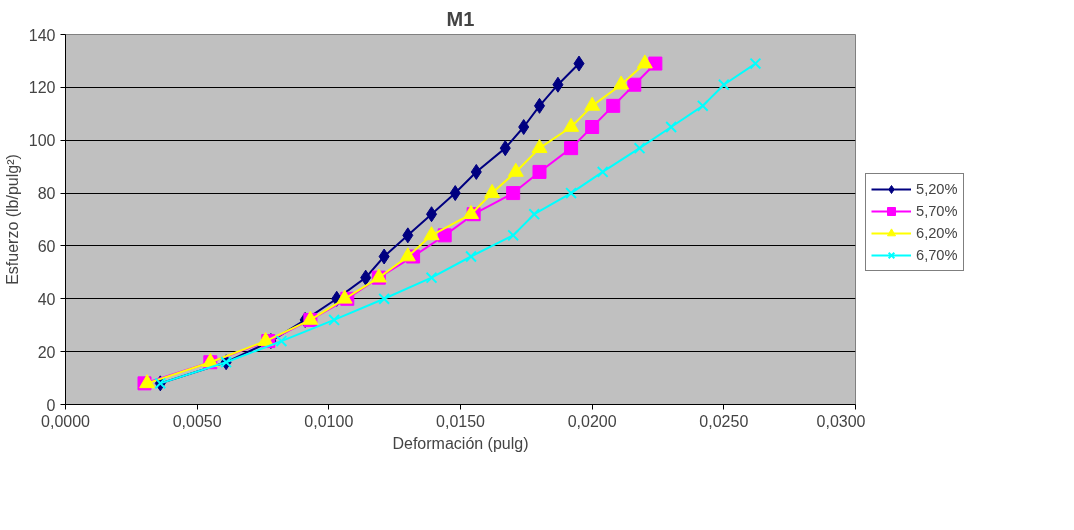 Image resolution: width=1074 pixels, height=530 pixels. I want to click on x-axis-title: Deformación (pulg), so click(460, 443).